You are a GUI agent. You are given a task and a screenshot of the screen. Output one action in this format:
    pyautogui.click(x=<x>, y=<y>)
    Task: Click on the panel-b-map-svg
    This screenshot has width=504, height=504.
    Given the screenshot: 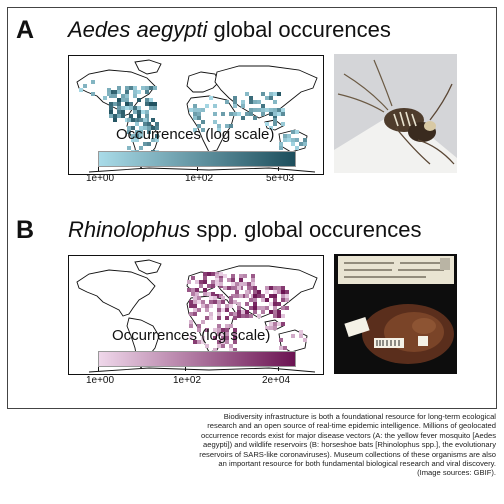 What is the action you would take?
    pyautogui.click(x=197, y=316)
    